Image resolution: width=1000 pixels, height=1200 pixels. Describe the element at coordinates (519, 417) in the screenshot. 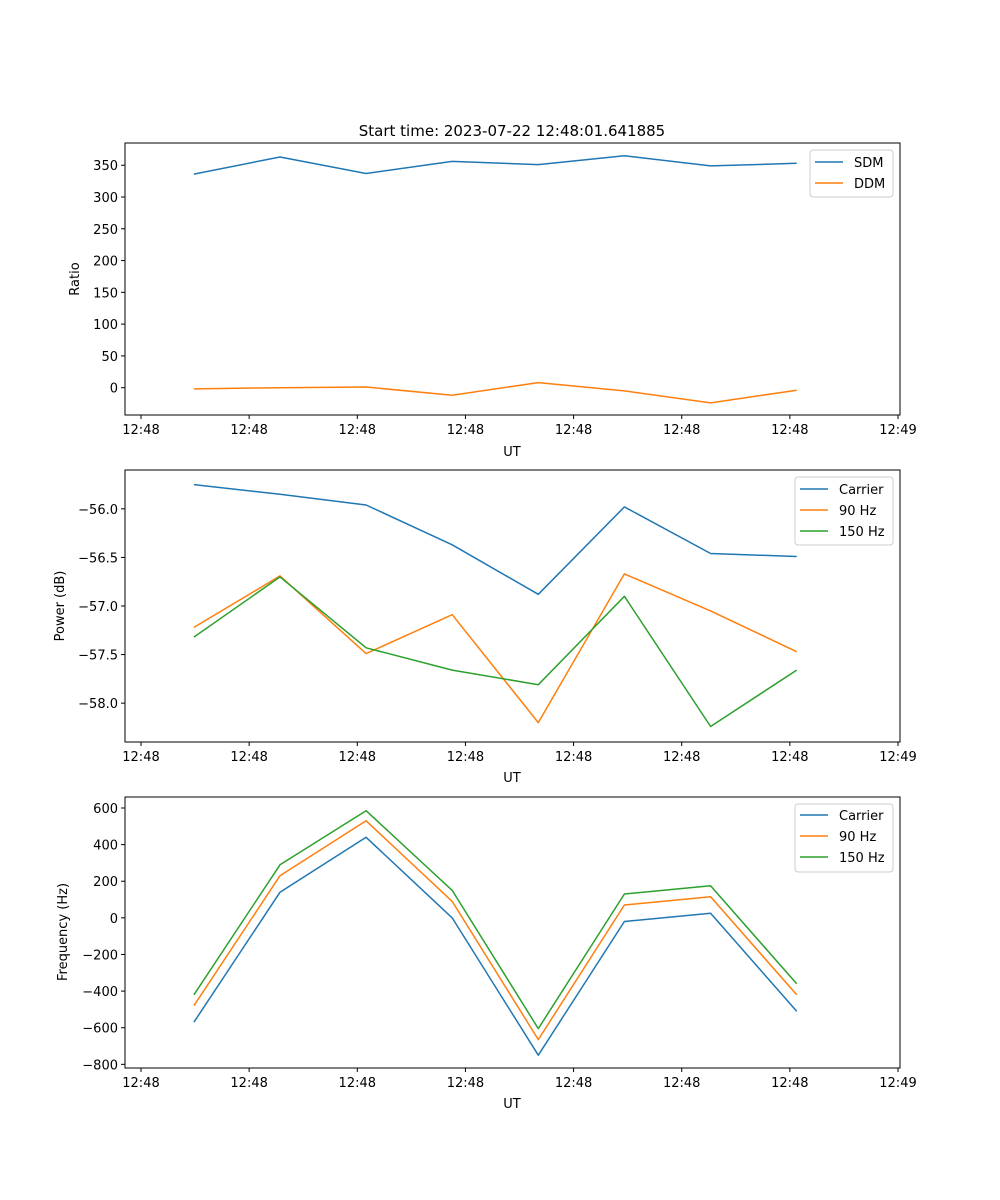

I see `ratio-x-ticks` at that location.